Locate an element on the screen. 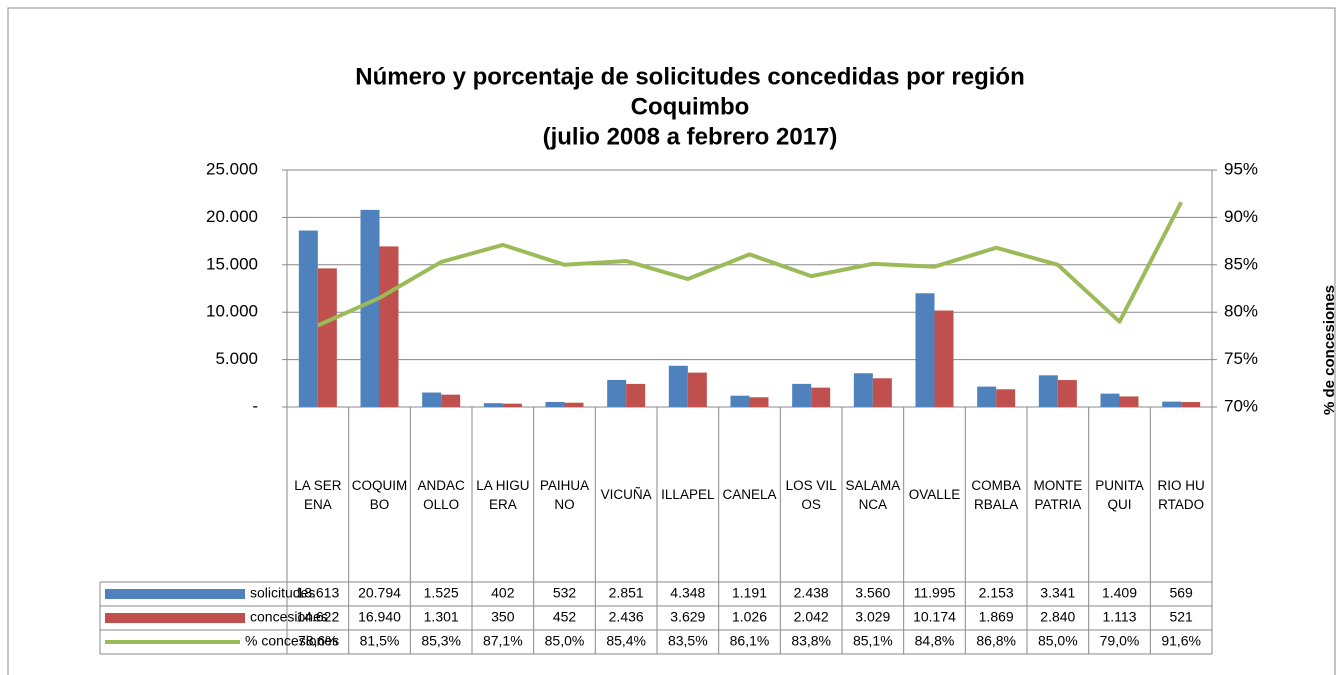 This screenshot has height=675, width=1343. x-tick-label: ANDACOLLO is located at coordinates (441, 494).